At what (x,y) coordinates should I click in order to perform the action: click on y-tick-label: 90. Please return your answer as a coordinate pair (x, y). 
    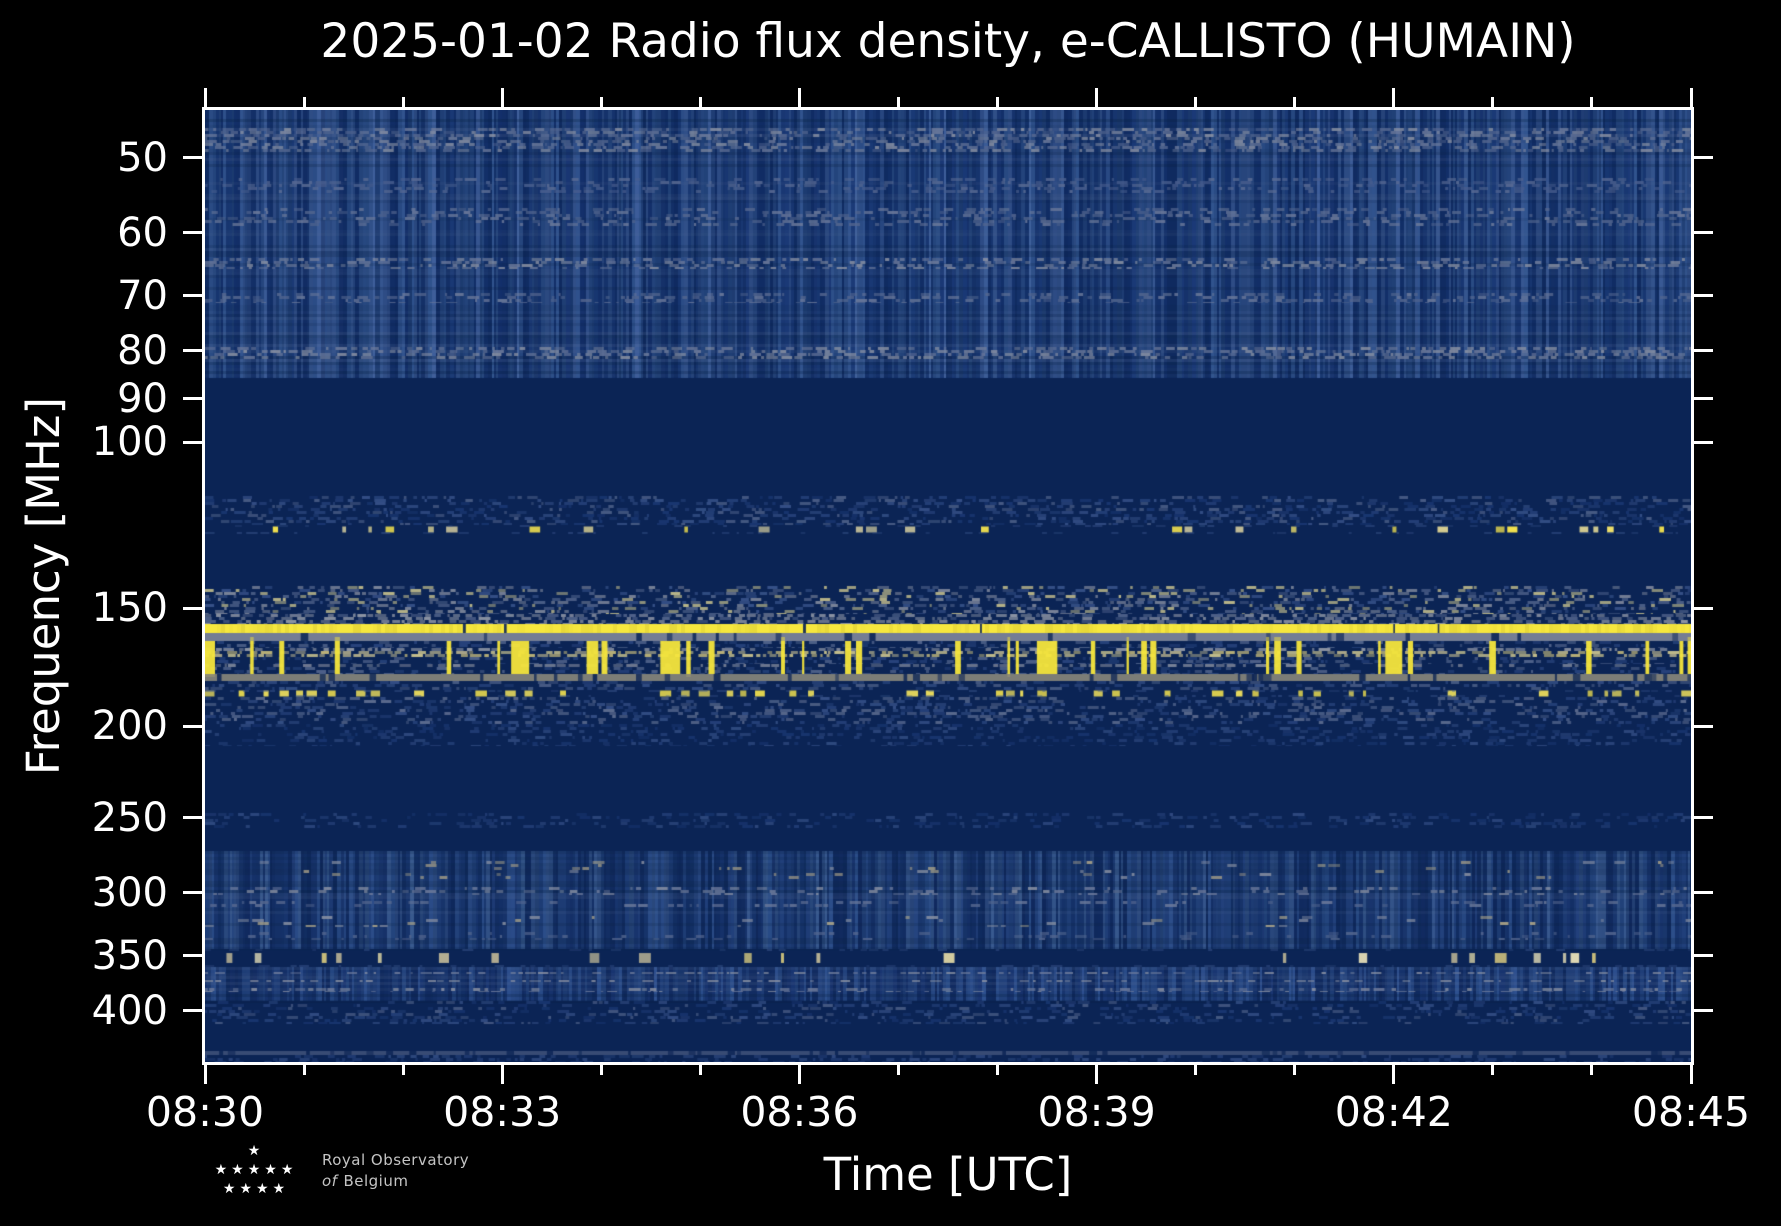
    Looking at the image, I should click on (142, 398).